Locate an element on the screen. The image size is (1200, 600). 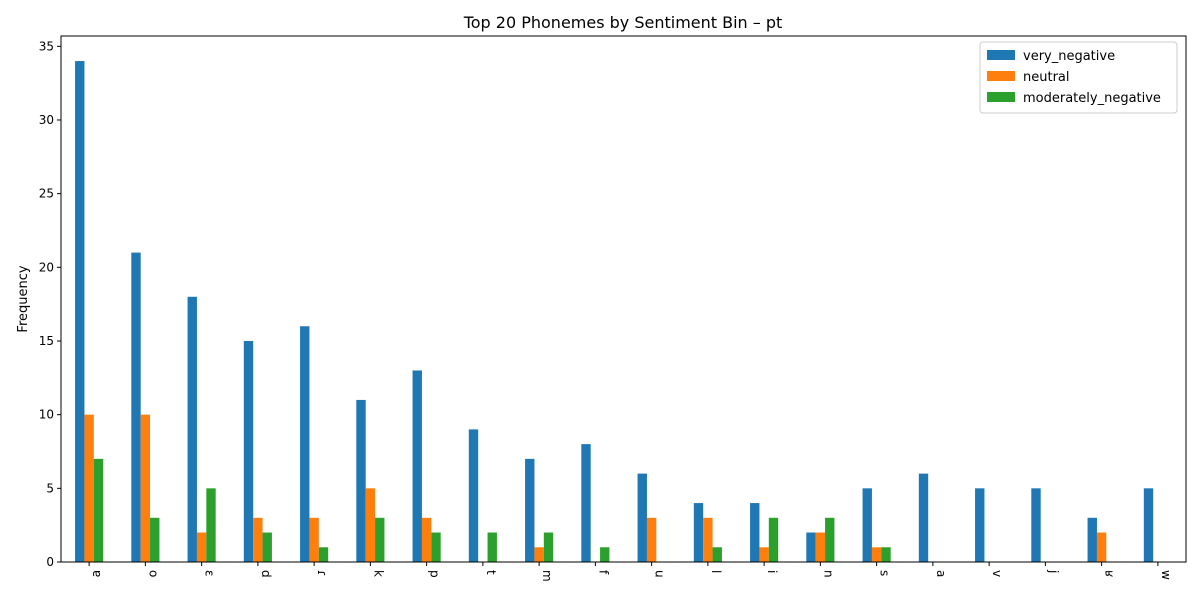
legend-label-moderately_negative: moderately_negative is located at coordinates (1092, 98).